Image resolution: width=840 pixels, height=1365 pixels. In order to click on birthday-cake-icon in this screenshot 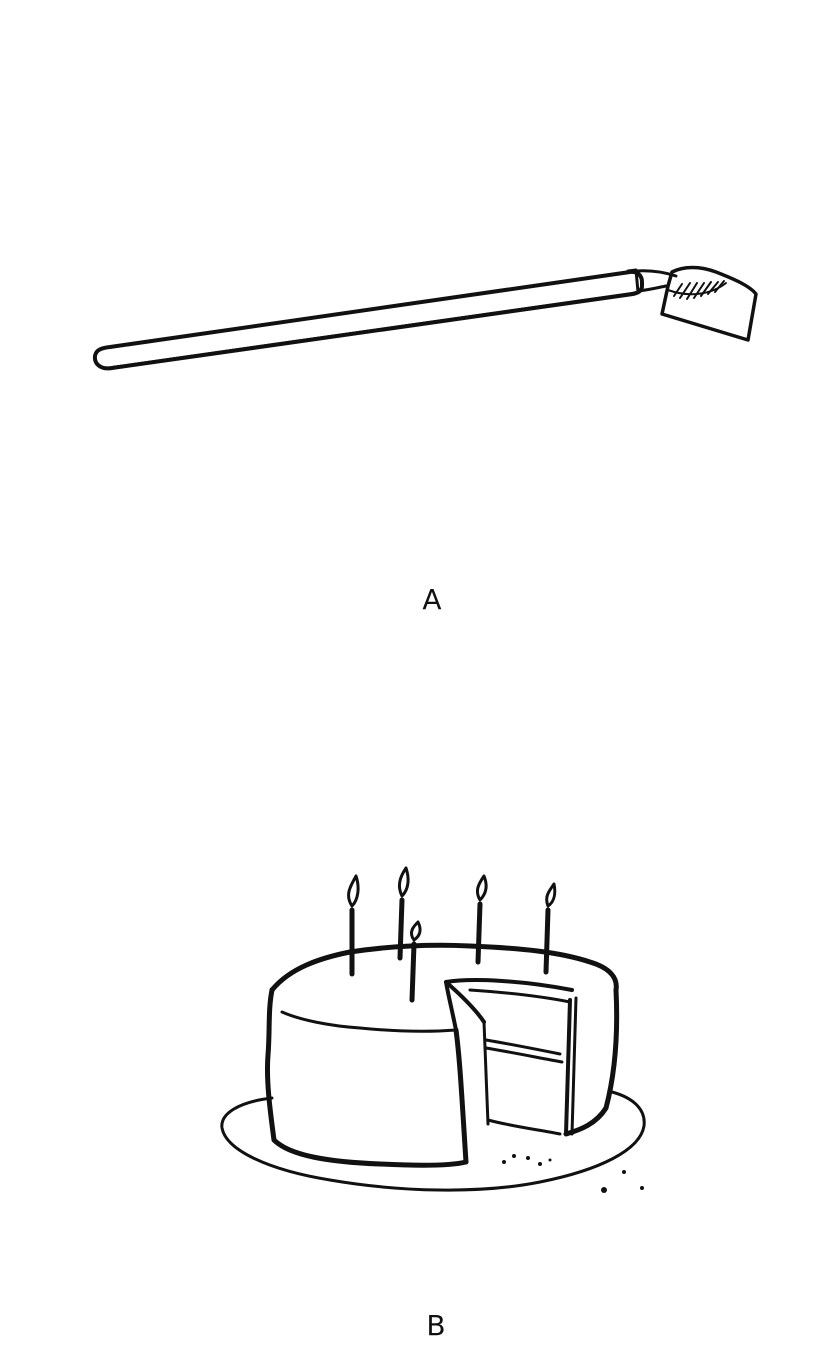, I will do `click(433, 1029)`.